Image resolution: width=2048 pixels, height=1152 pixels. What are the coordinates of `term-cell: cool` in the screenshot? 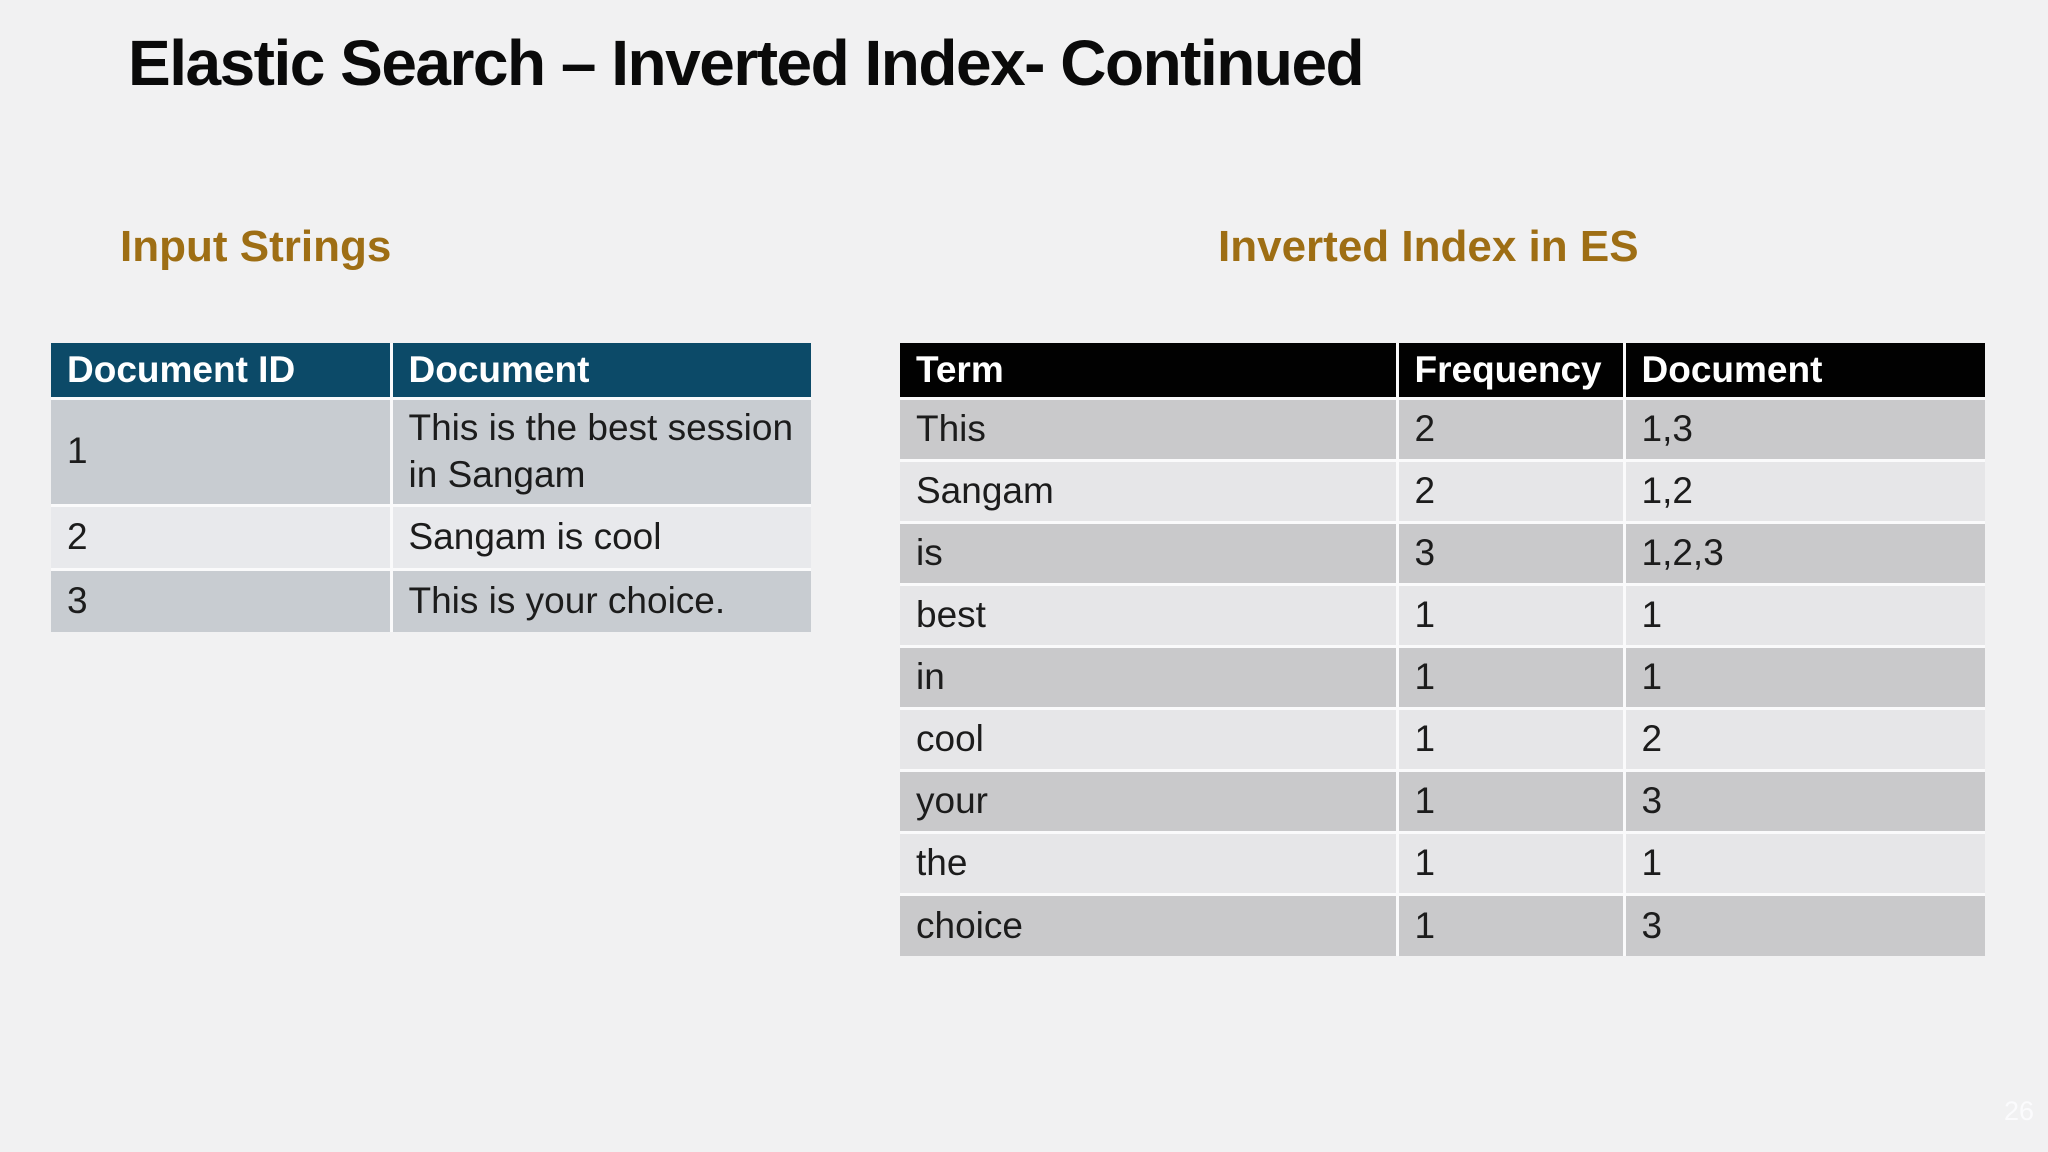 It's located at (1149, 740).